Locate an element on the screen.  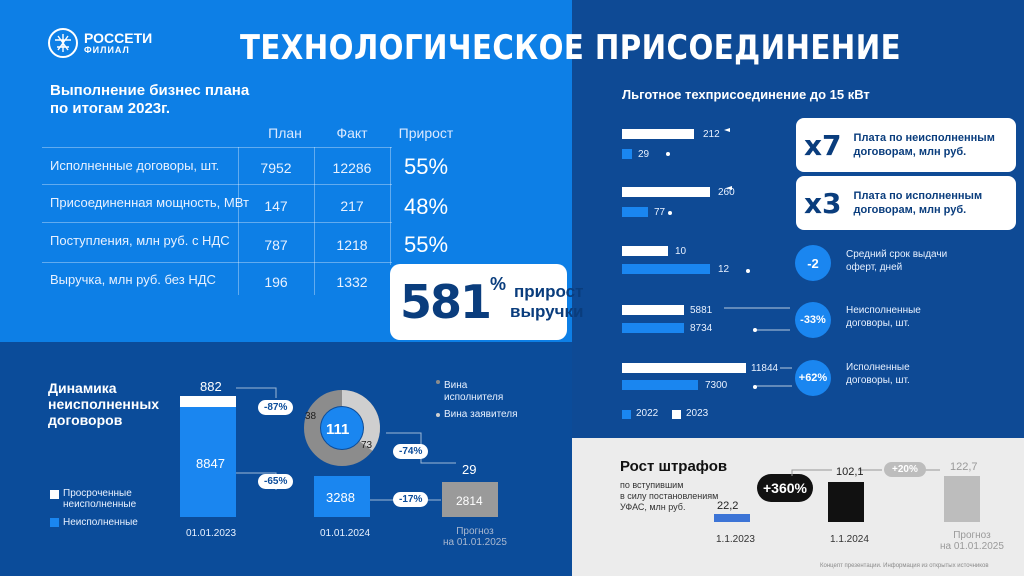
forecast-main-value: 2814 is located at coordinates (469, 501).